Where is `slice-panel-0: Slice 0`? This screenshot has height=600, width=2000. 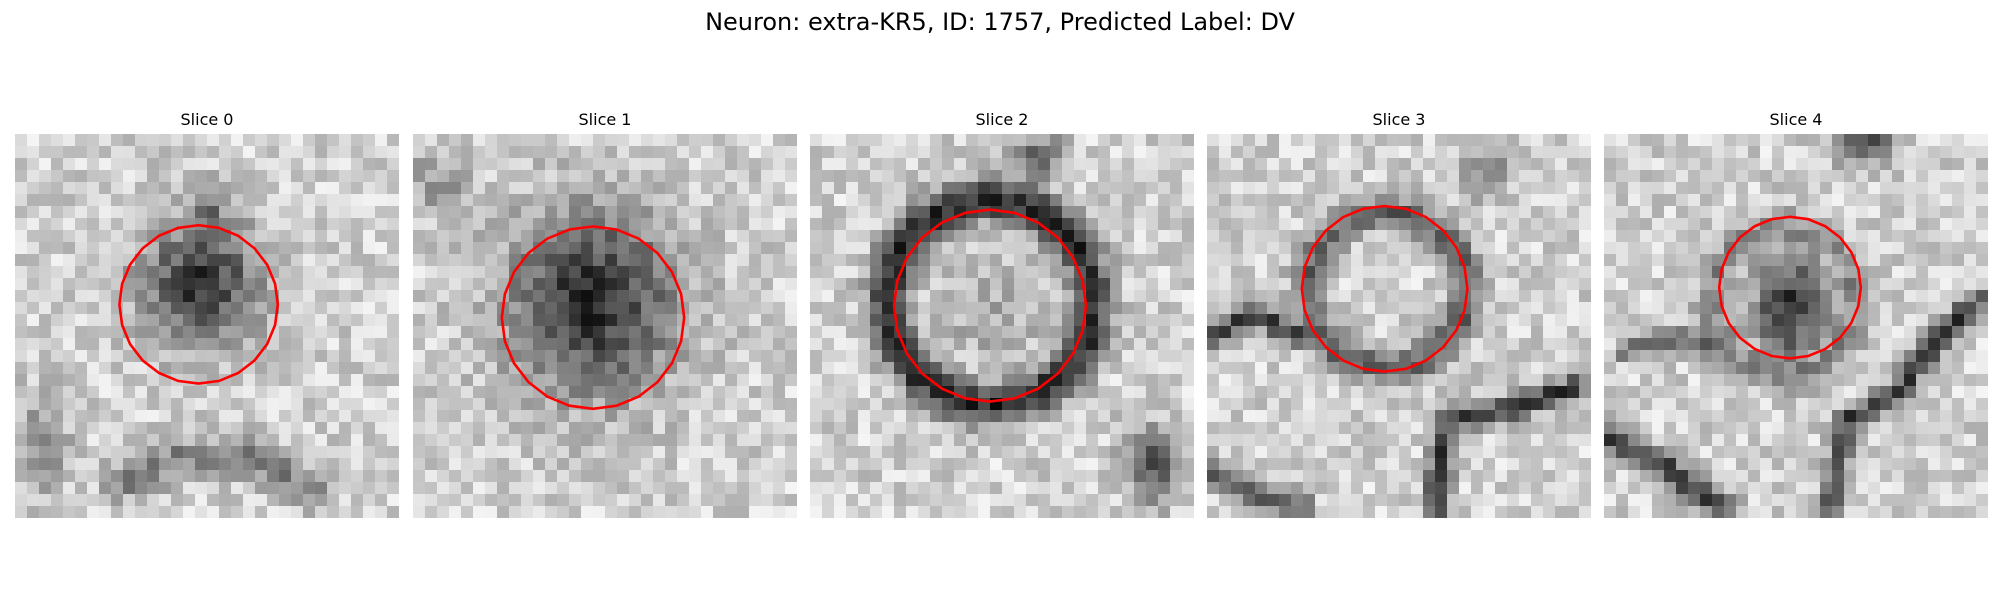 slice-panel-0: Slice 0 is located at coordinates (207, 120).